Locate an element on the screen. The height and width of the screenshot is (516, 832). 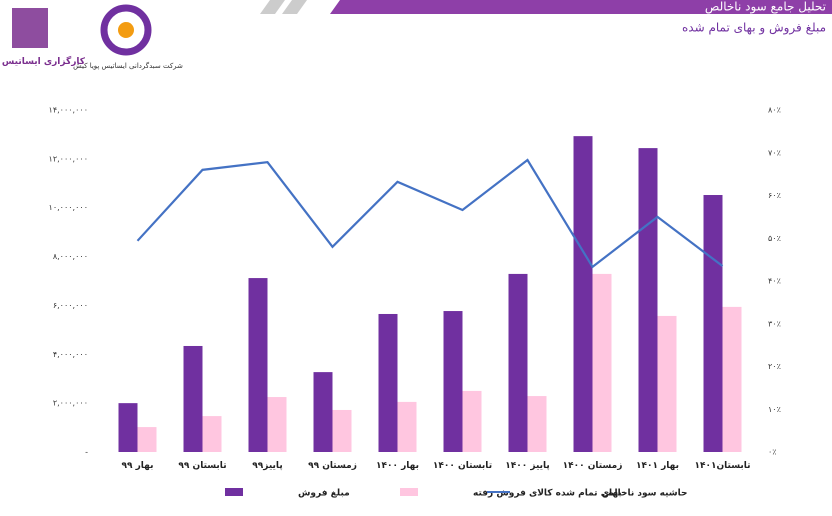
y2-tick-label: ۶۰٪ is located at coordinates (774, 195).